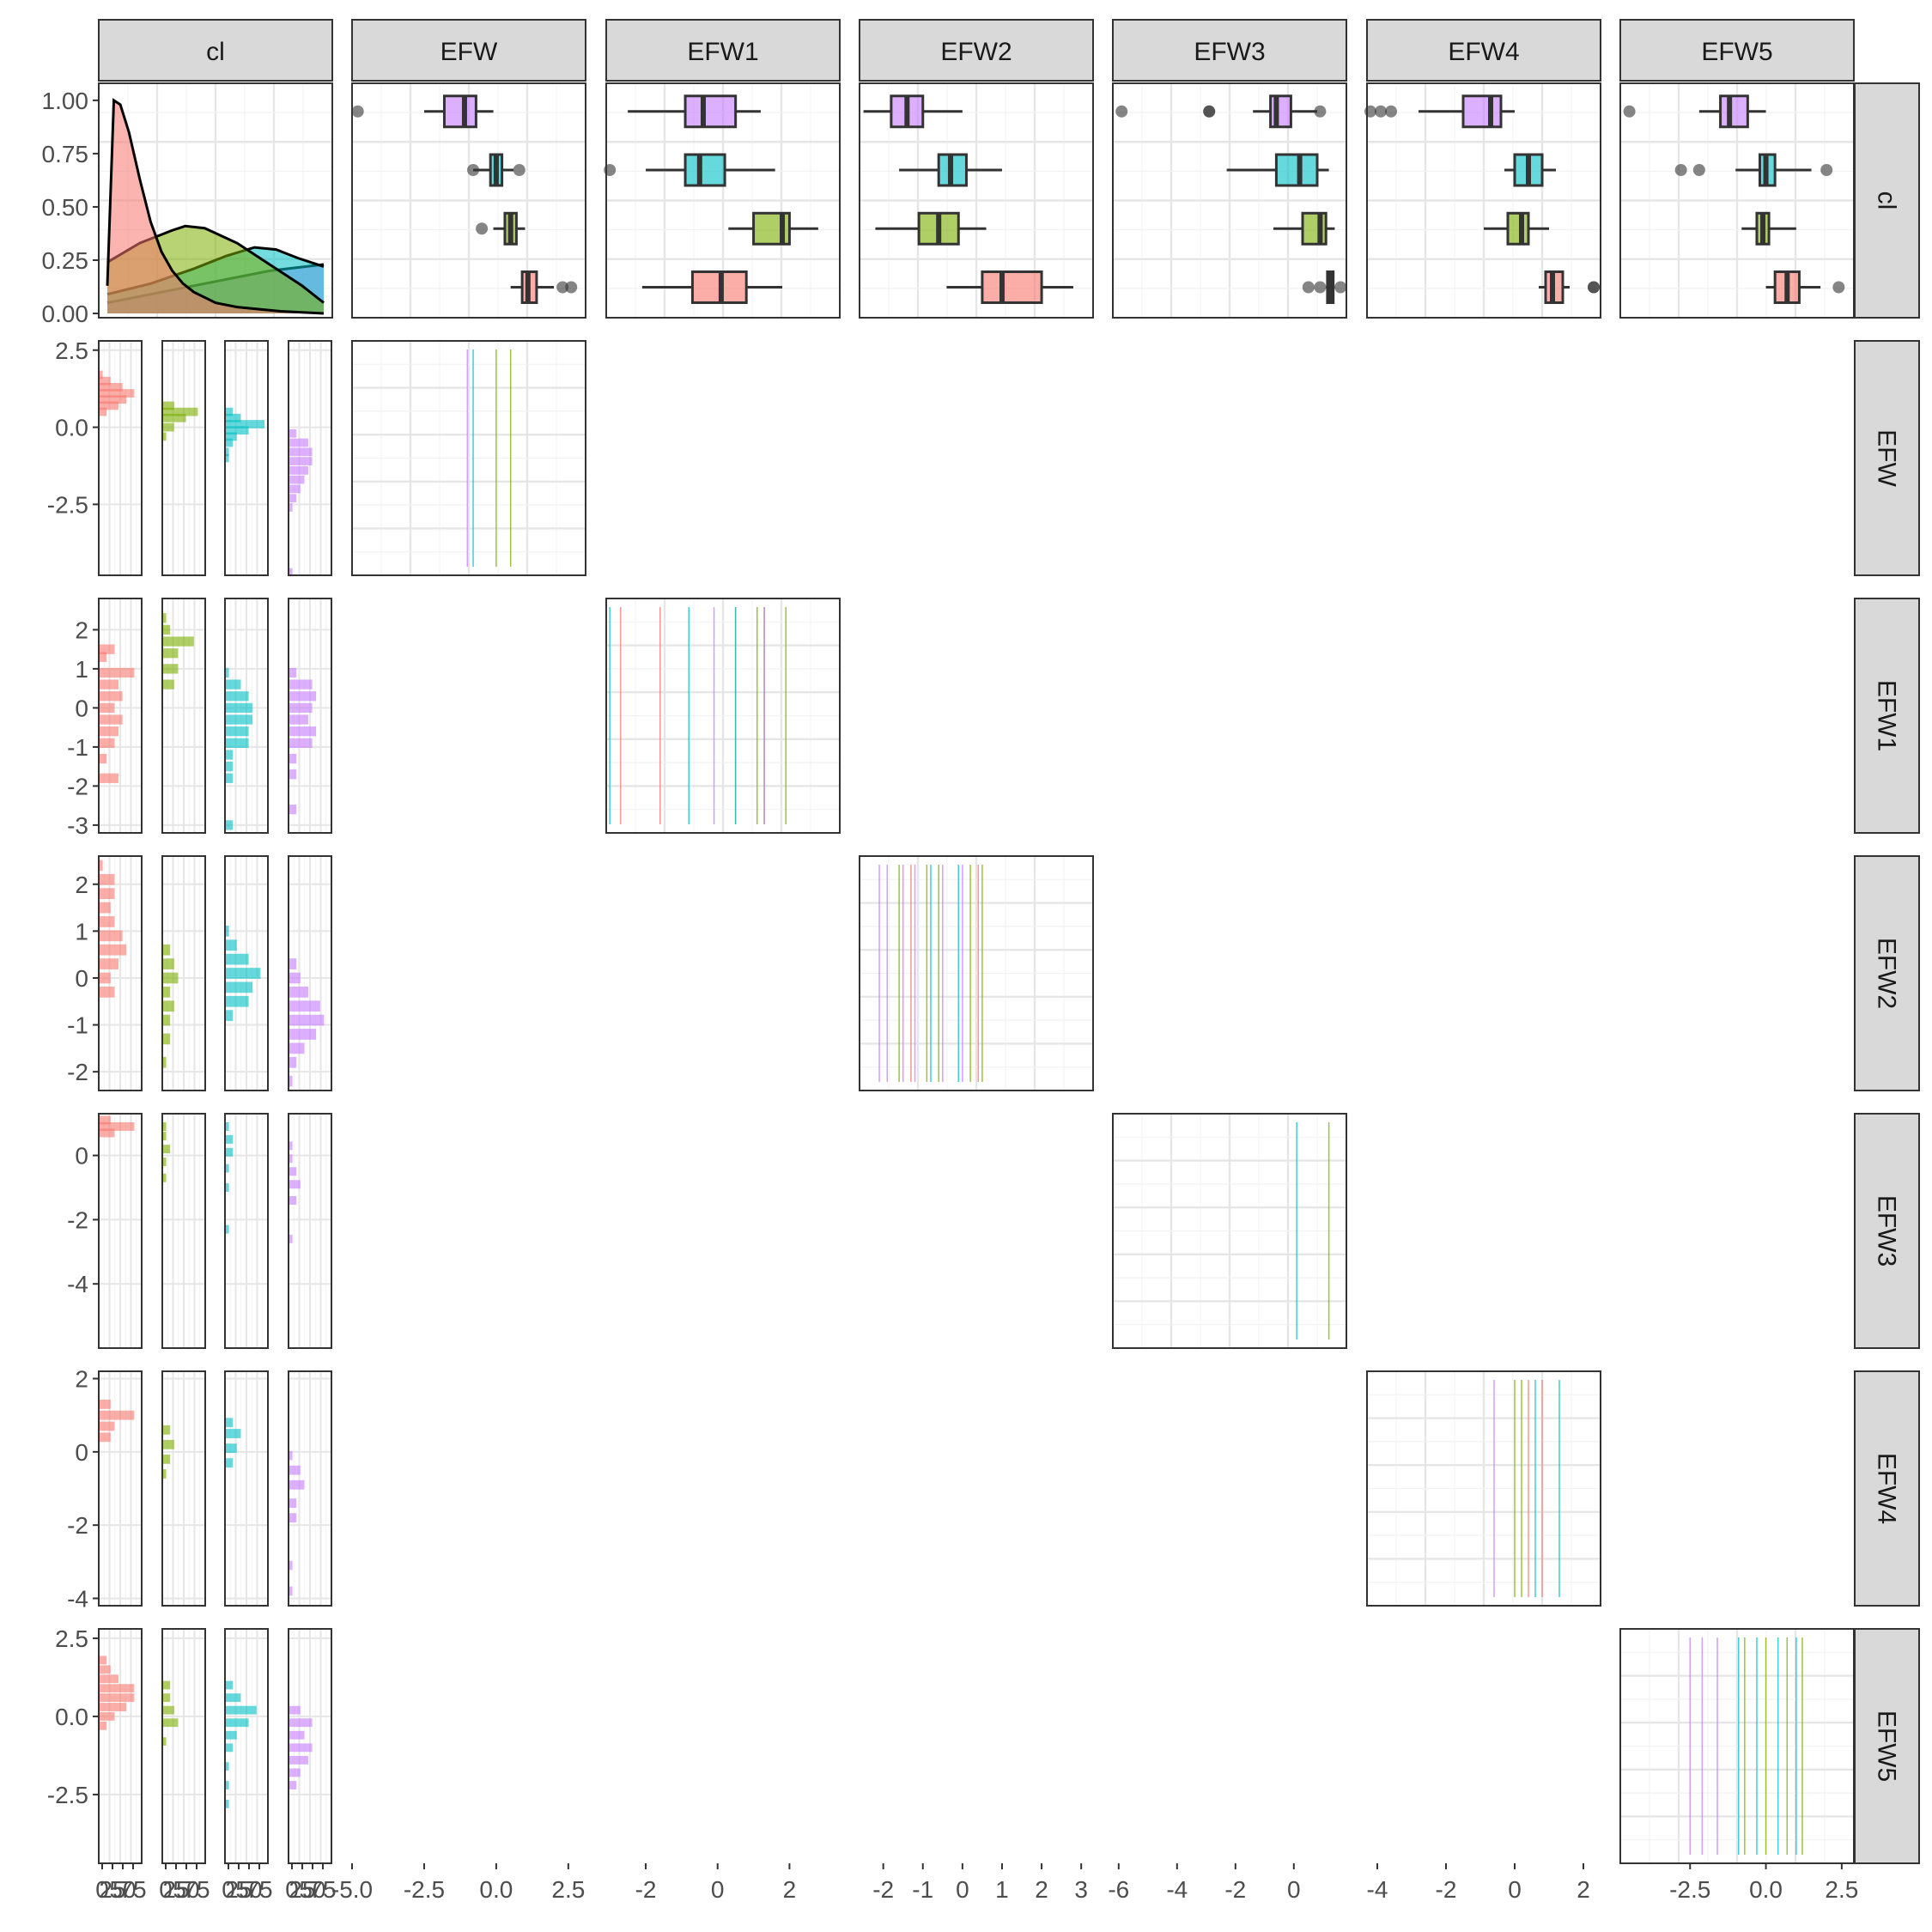 The image size is (1932, 1932). What do you see at coordinates (1887, 973) in the screenshot?
I see `strip-right-EFW2: EFW2` at bounding box center [1887, 973].